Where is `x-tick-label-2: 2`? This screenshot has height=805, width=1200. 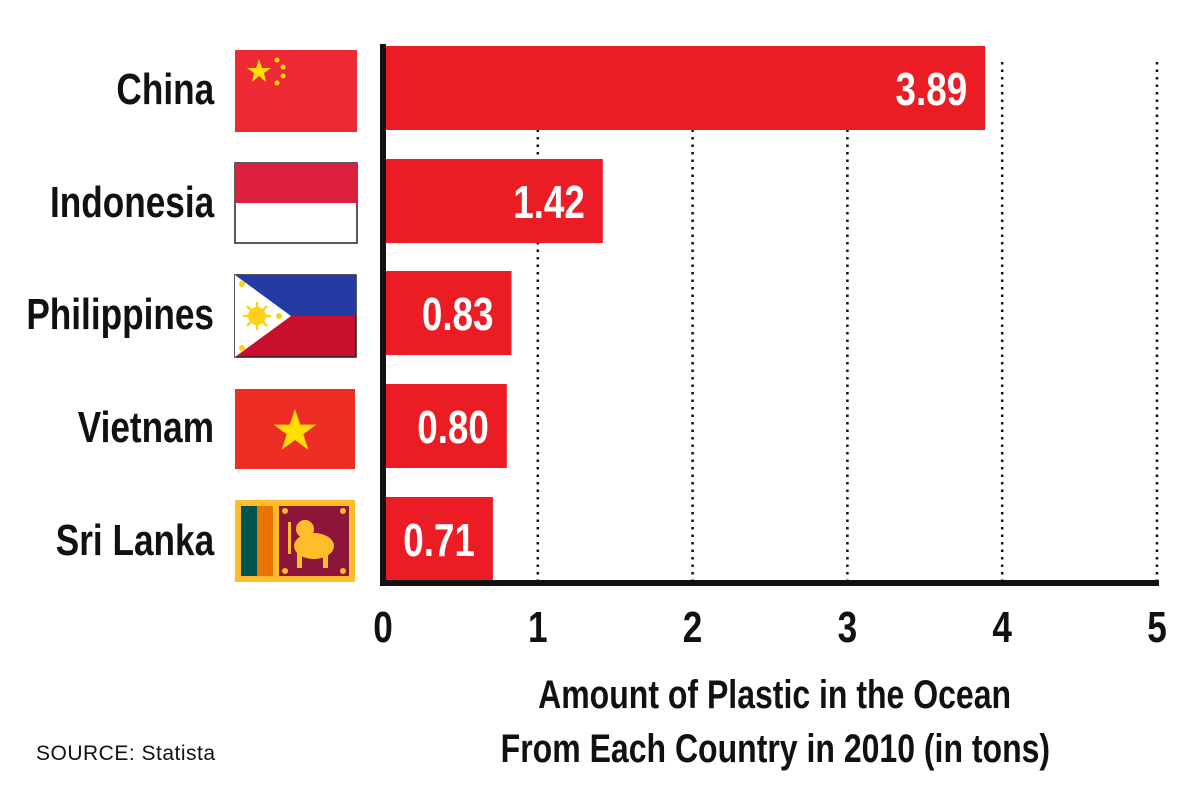 x-tick-label-2: 2 is located at coordinates (693, 627).